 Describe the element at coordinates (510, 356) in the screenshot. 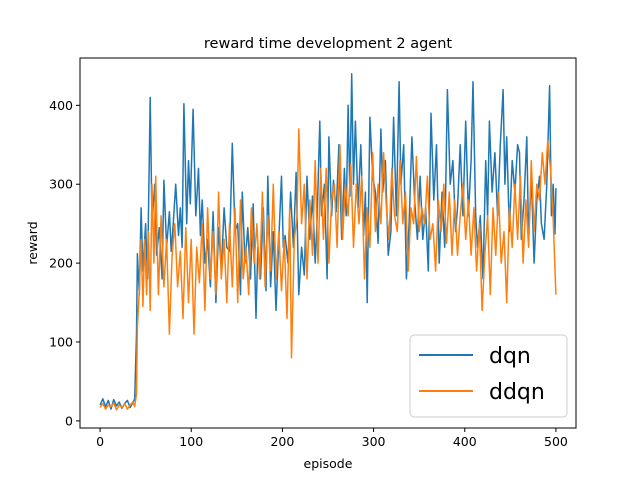

I see `legend-label-dqn: dqn` at that location.